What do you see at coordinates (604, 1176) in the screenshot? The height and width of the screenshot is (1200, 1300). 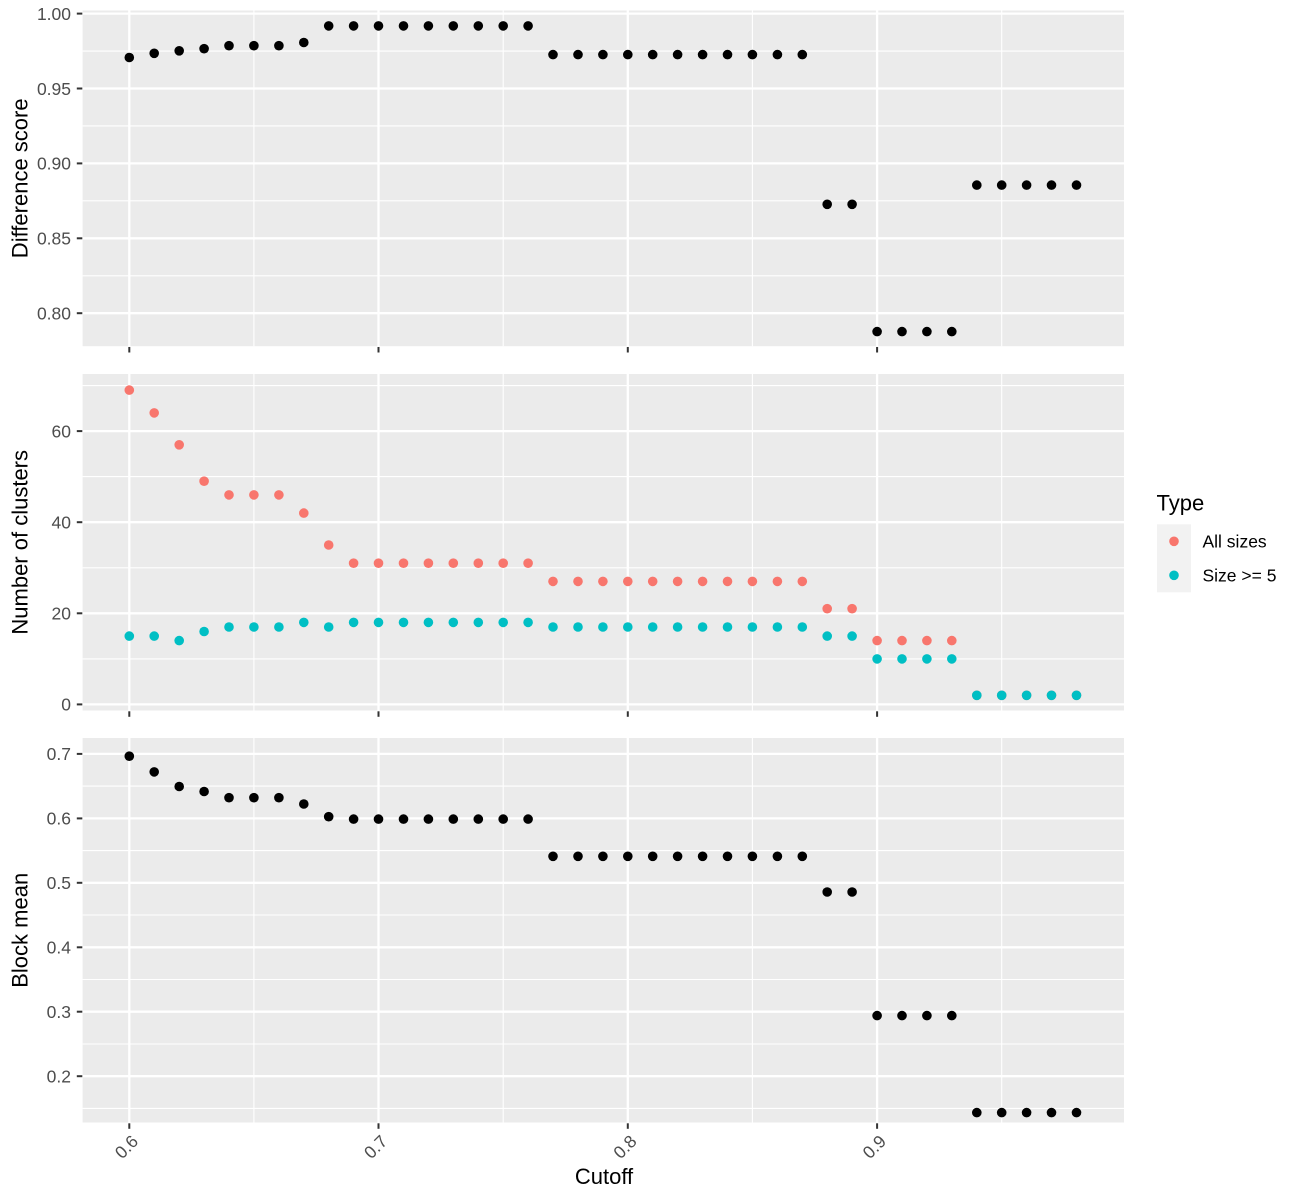 I see `svg-text: Cutoff` at bounding box center [604, 1176].